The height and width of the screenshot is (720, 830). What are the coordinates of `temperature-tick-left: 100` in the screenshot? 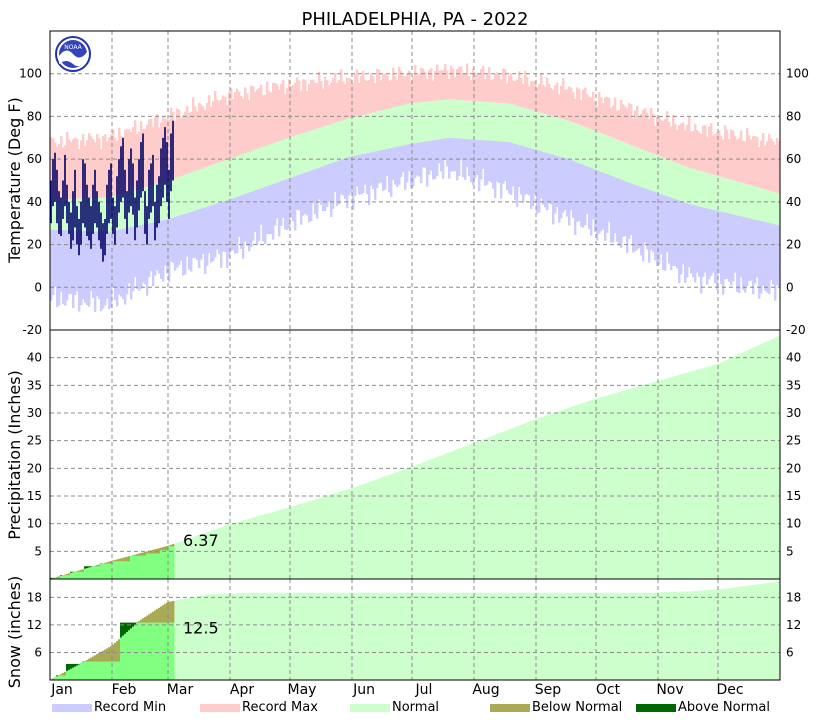 It's located at (30, 74).